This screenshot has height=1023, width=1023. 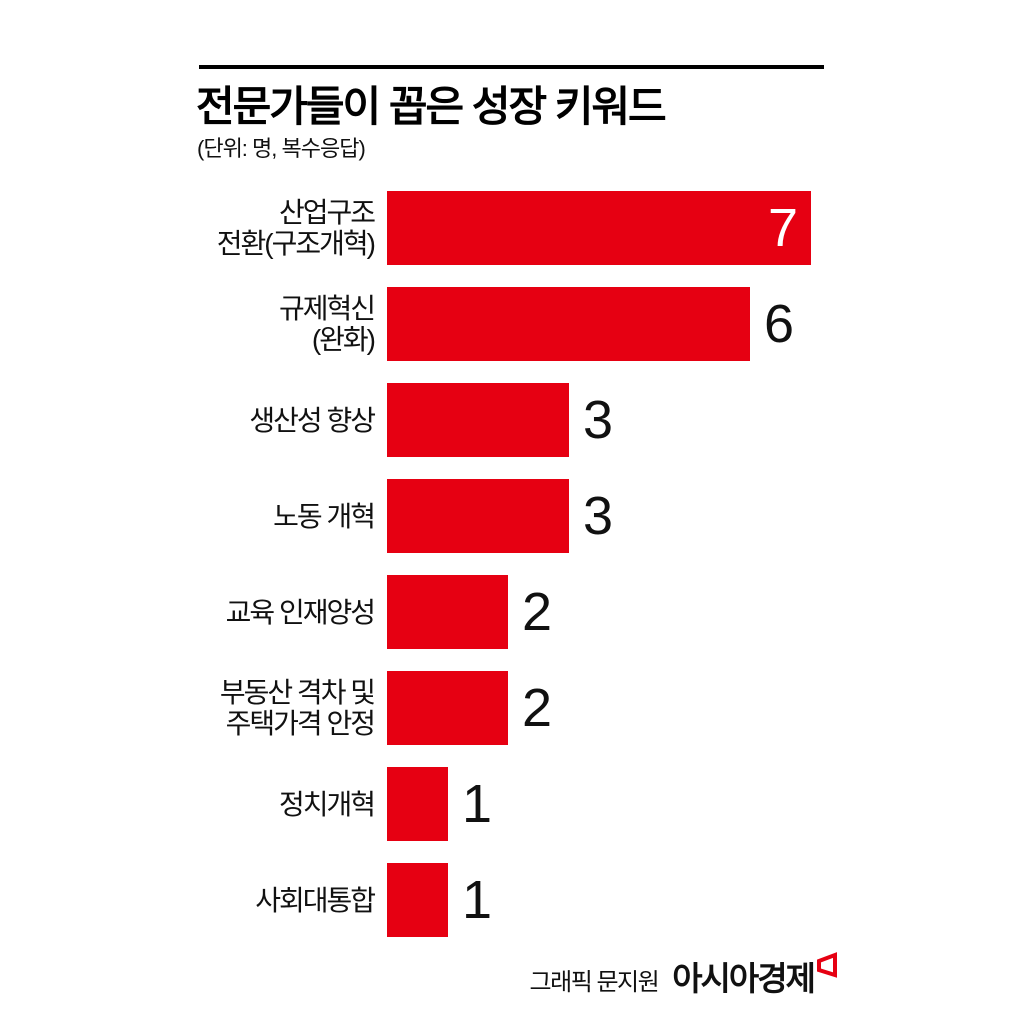 I want to click on category-label-line: 주택가격 안정, so click(x=300, y=723).